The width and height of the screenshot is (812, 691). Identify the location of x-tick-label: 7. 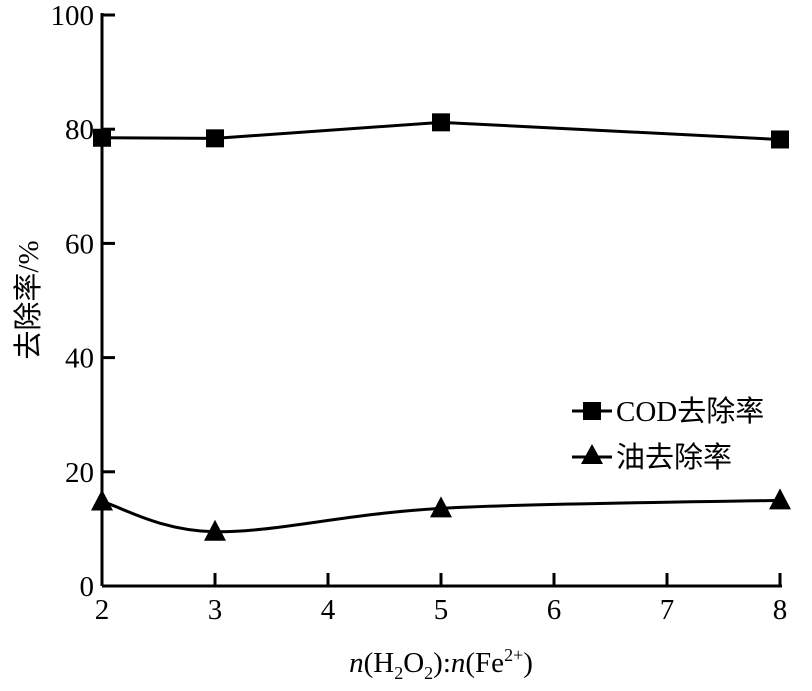
(667, 610).